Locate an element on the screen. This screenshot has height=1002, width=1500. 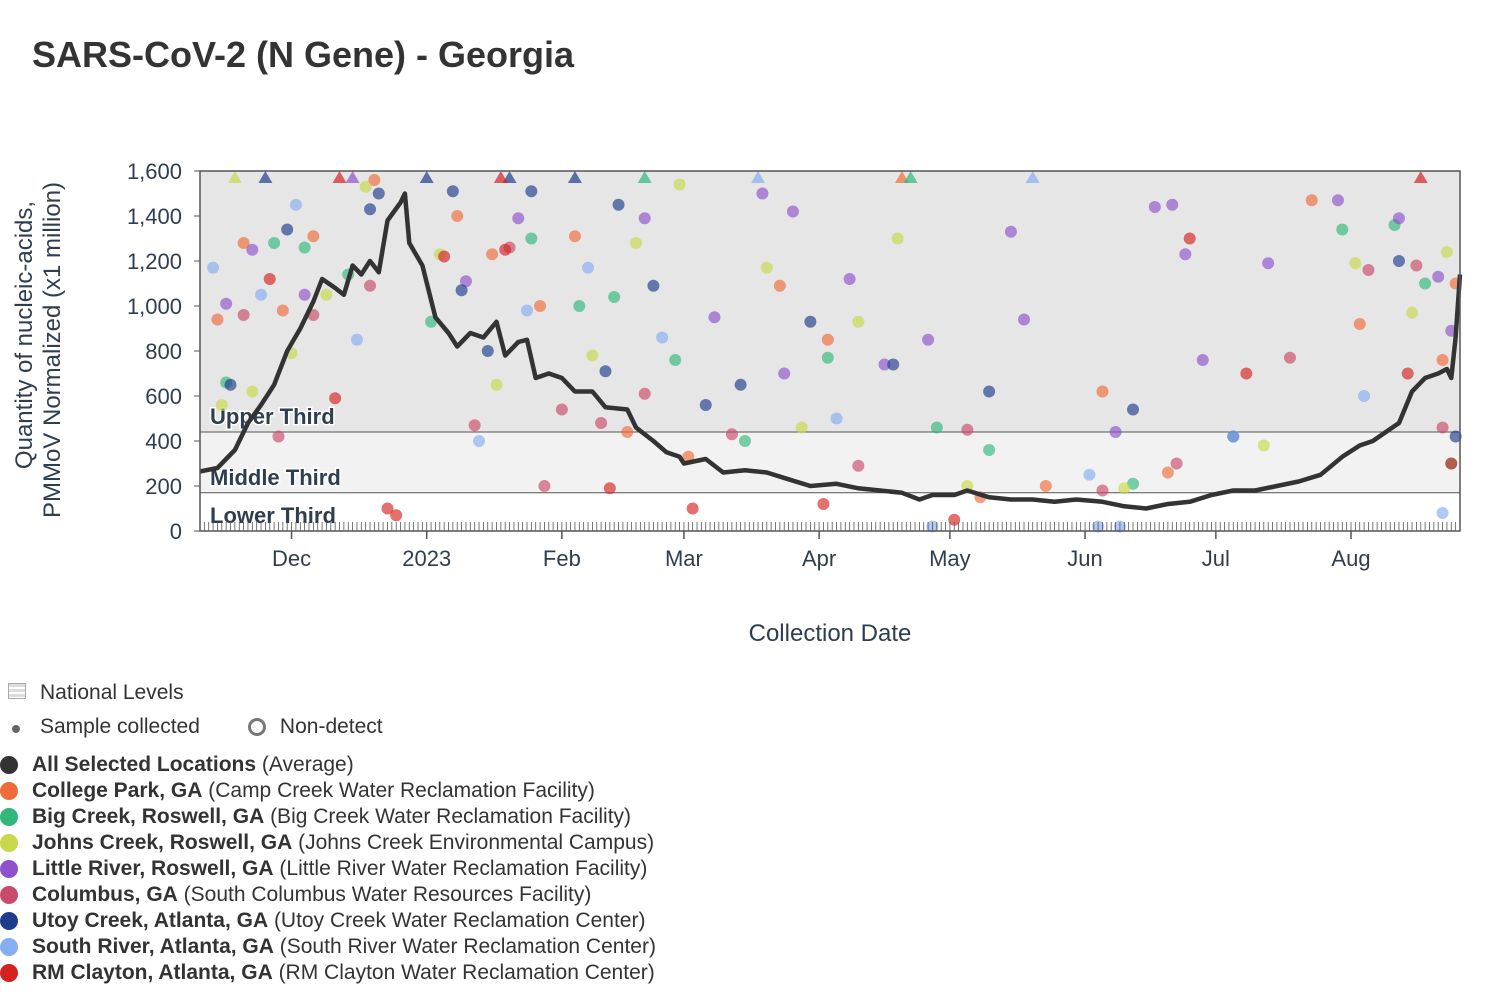
x-tick-label-4: Apr is located at coordinates (819, 558).